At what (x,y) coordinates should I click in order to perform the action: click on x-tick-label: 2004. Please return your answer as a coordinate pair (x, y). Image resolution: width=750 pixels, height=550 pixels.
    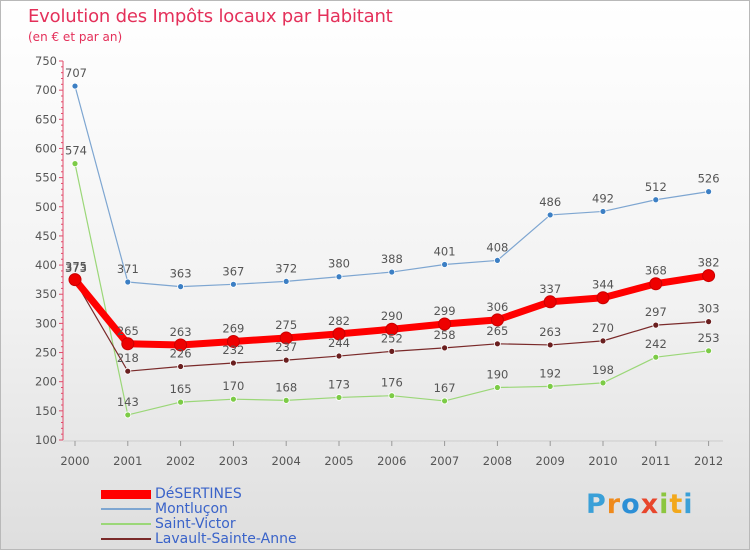
    Looking at the image, I should click on (286, 461).